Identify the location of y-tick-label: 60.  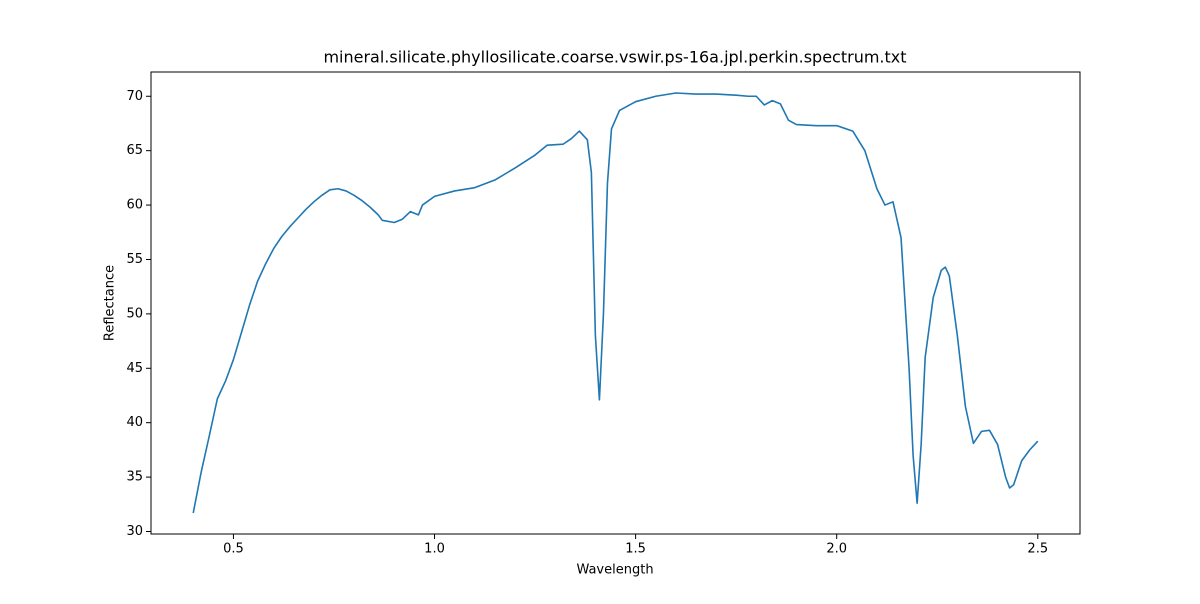
(134, 205).